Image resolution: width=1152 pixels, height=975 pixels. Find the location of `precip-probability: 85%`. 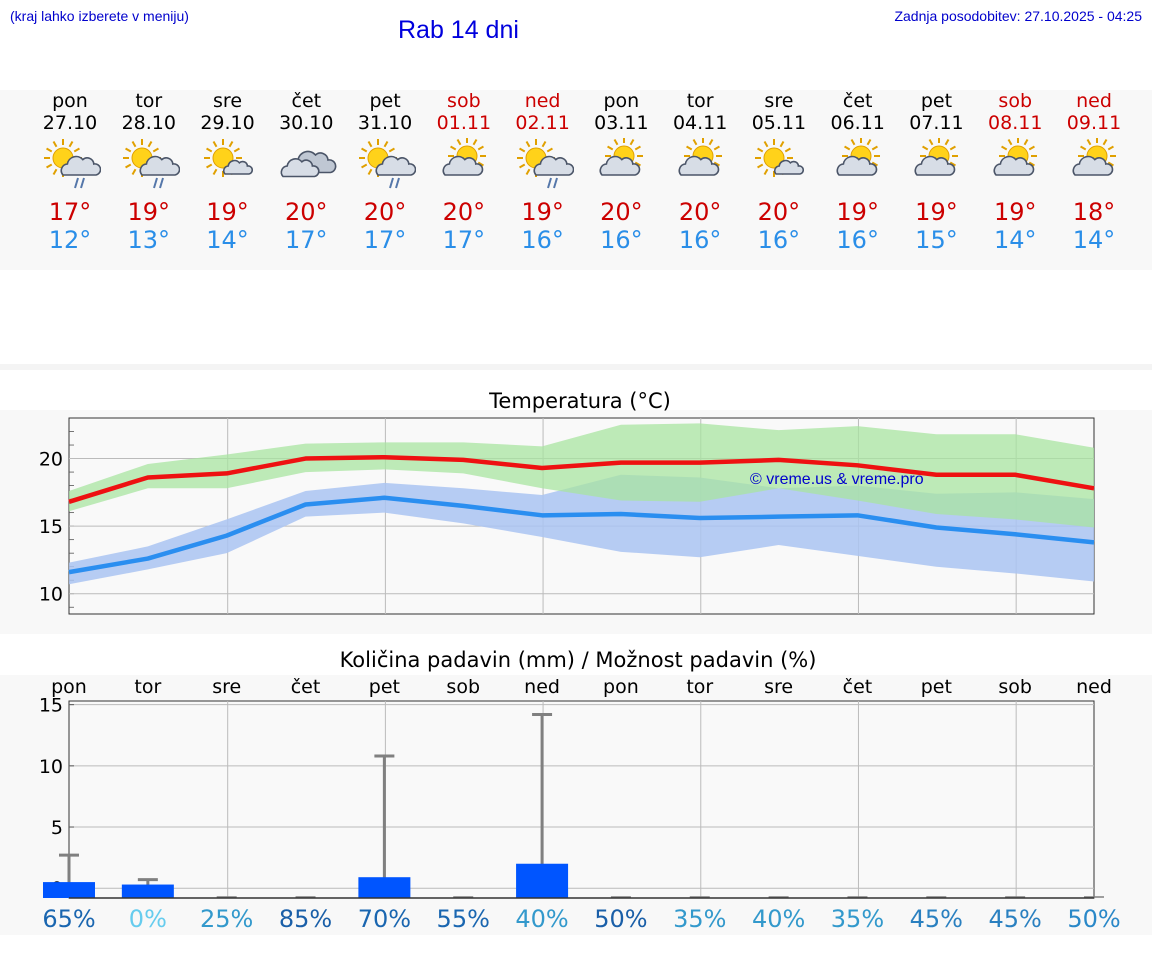

precip-probability: 85% is located at coordinates (305, 919).